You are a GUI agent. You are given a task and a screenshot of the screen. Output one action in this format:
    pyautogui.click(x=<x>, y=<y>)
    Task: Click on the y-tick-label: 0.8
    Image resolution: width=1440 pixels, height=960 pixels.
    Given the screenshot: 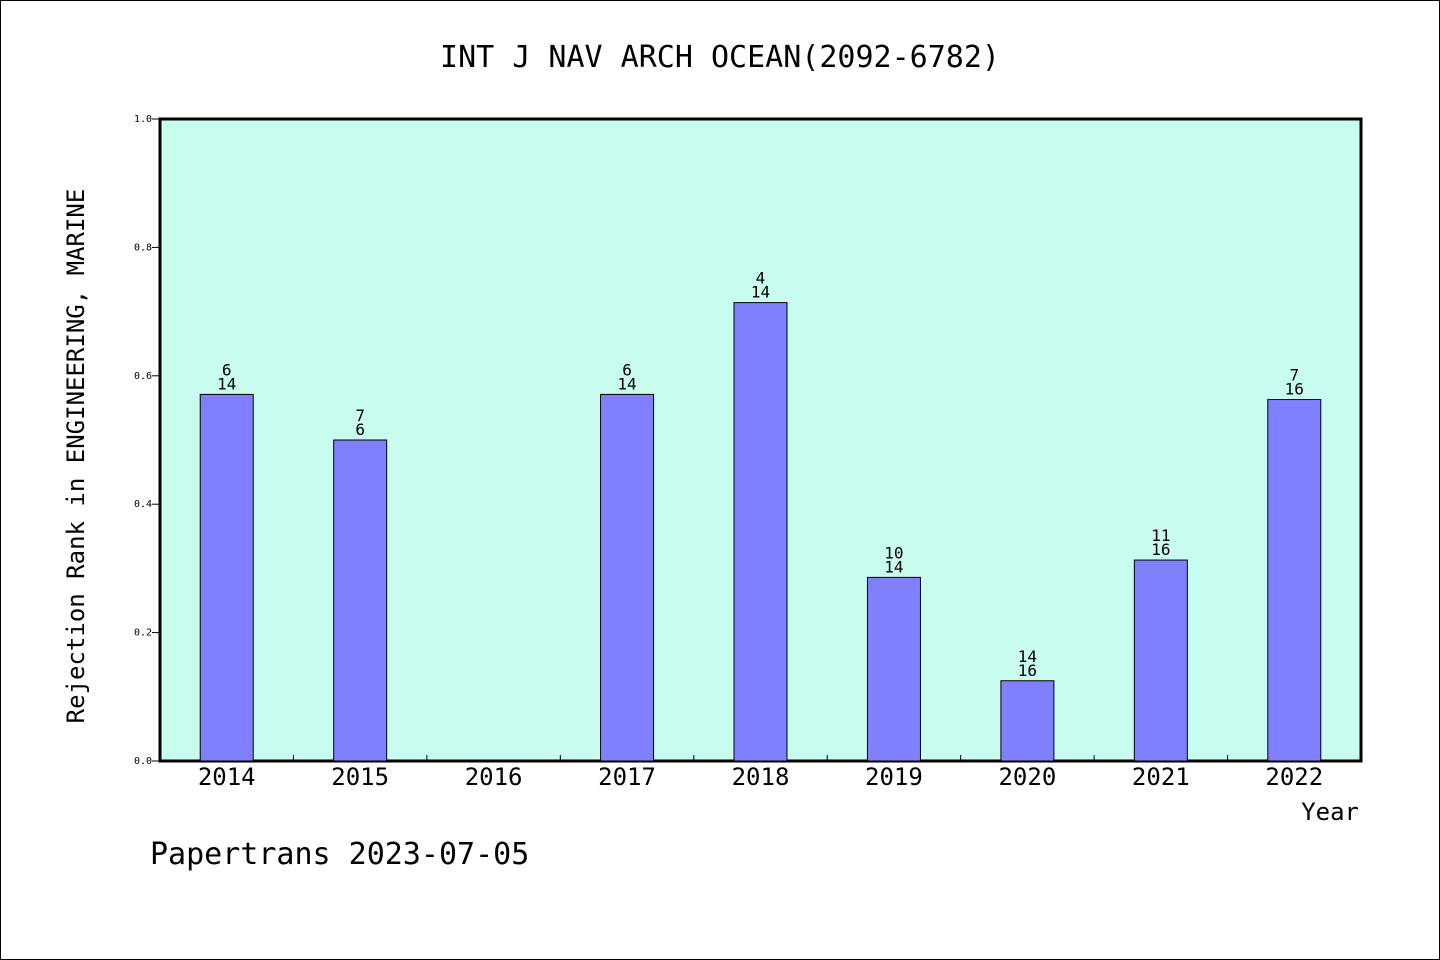 What is the action you would take?
    pyautogui.click(x=143, y=247)
    